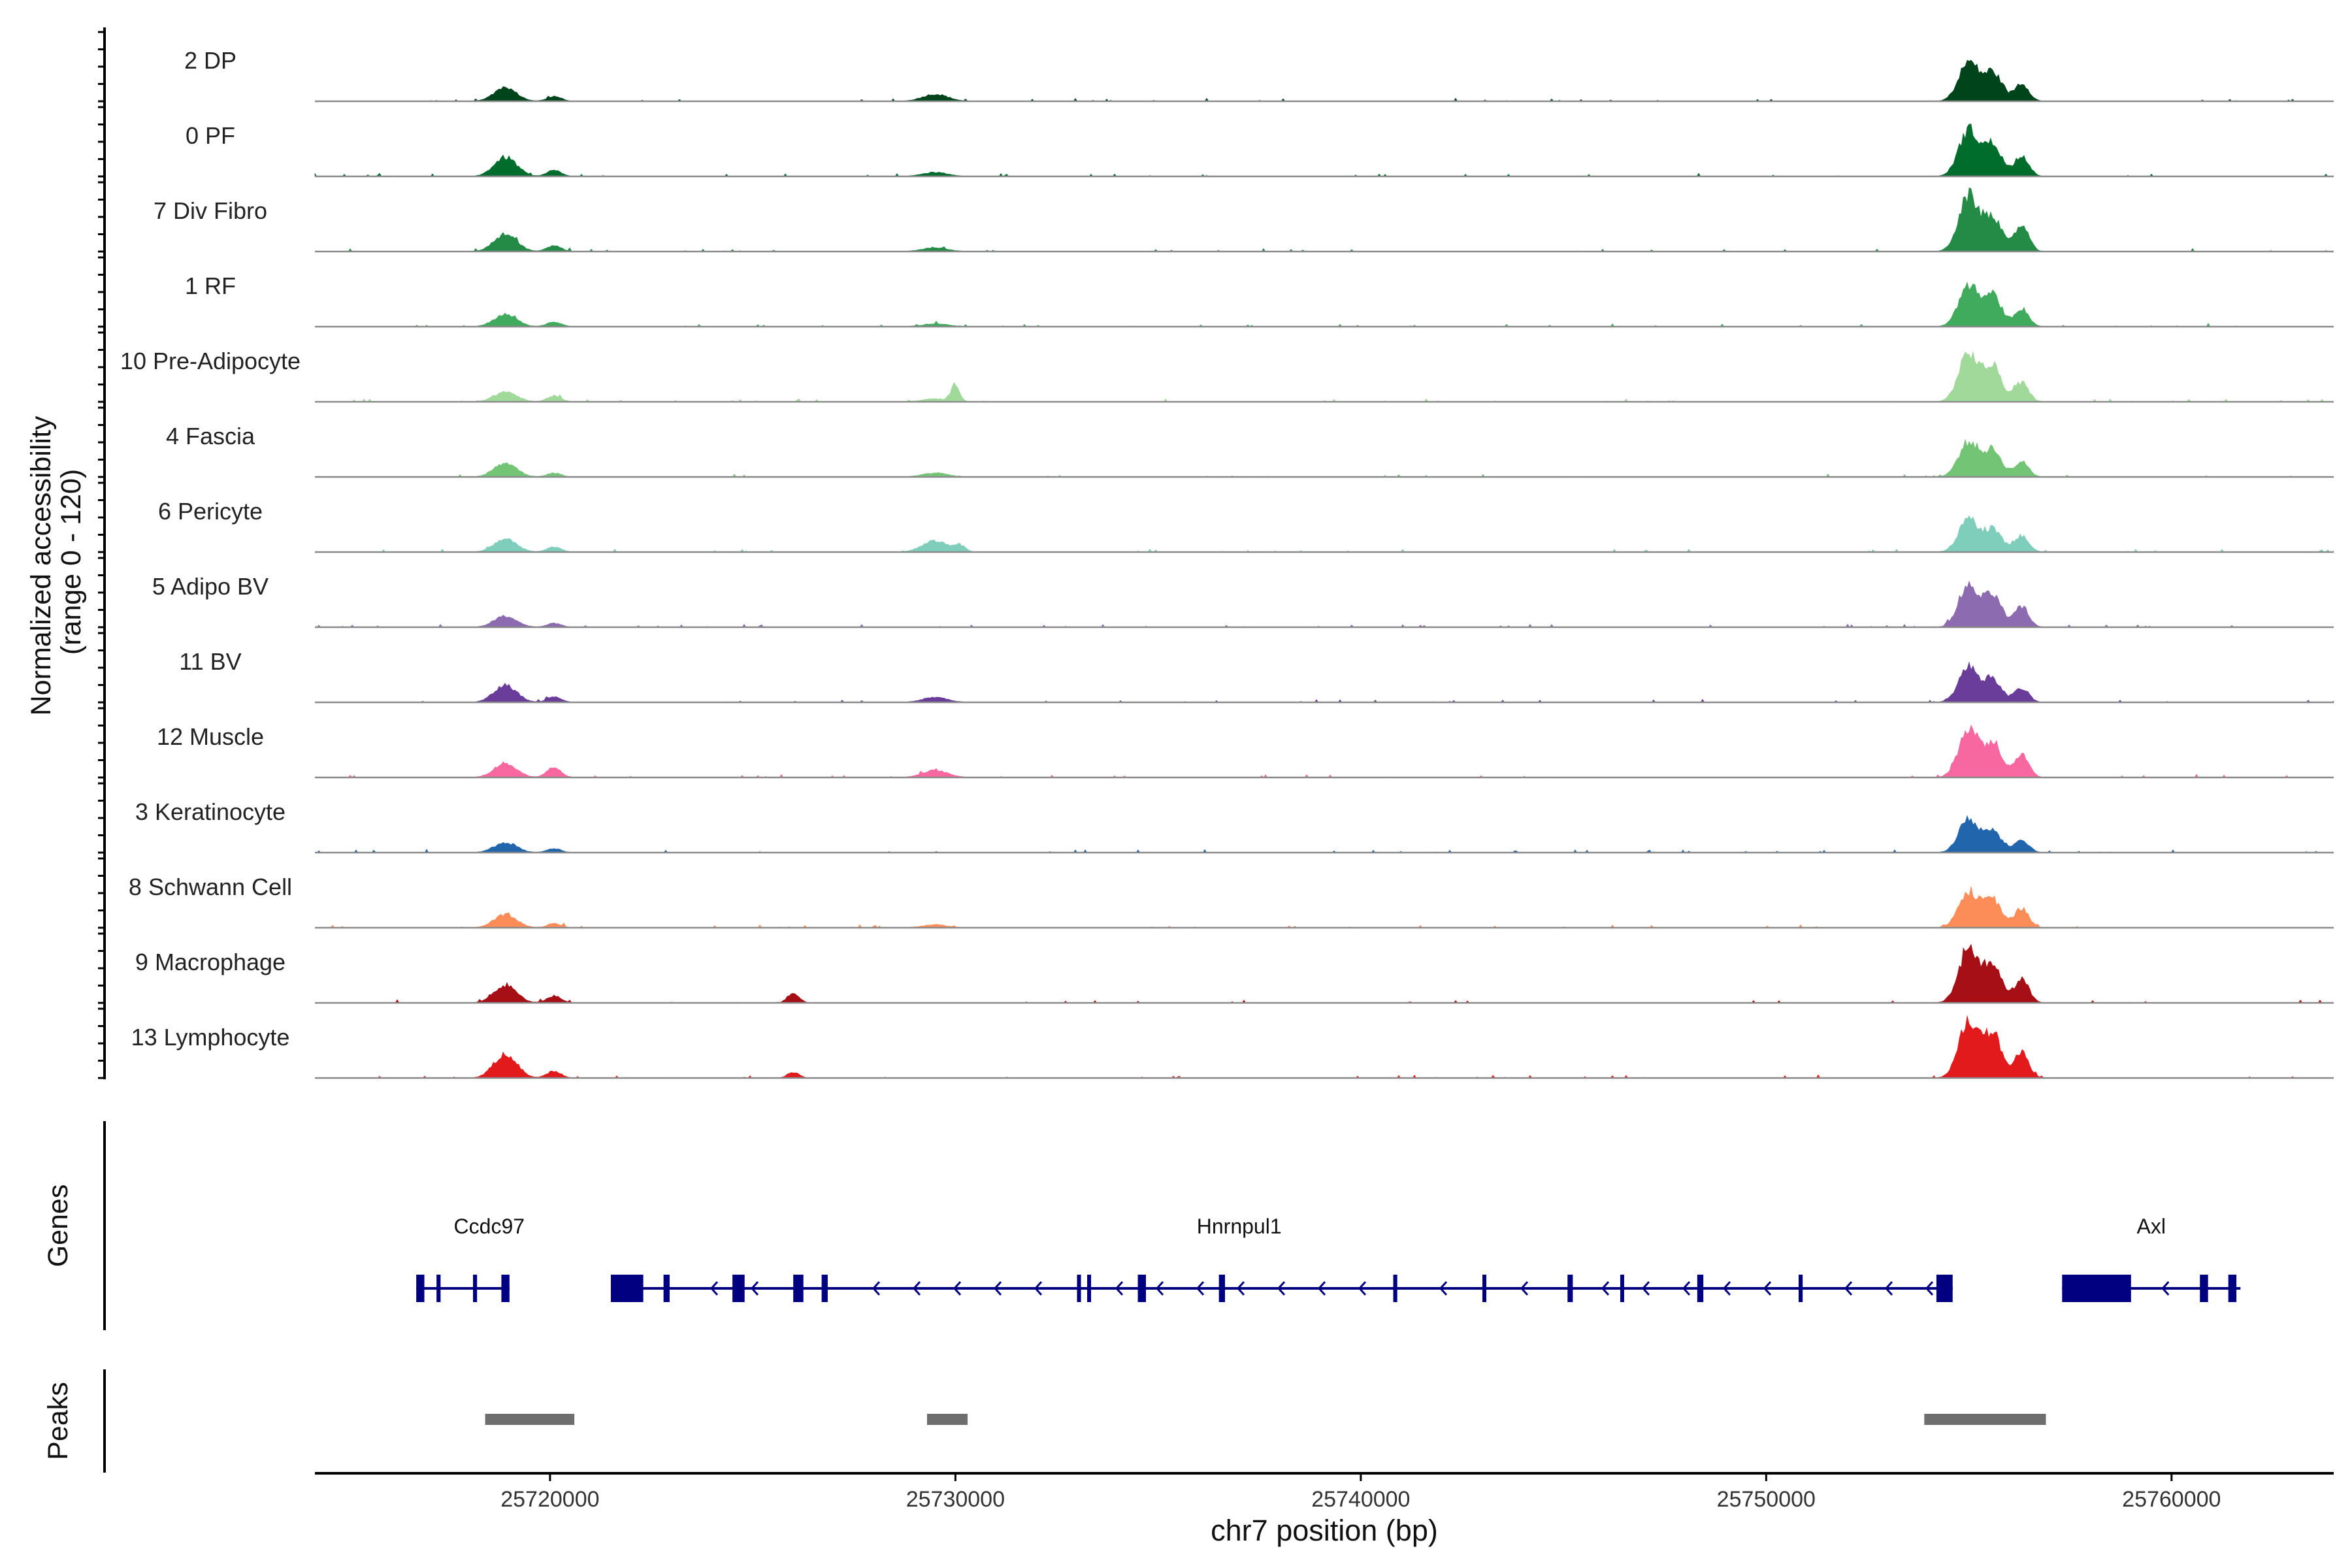 Image resolution: width=2352 pixels, height=1568 pixels. Describe the element at coordinates (489, 1226) in the screenshot. I see `gene-label: Ccdc97` at that location.